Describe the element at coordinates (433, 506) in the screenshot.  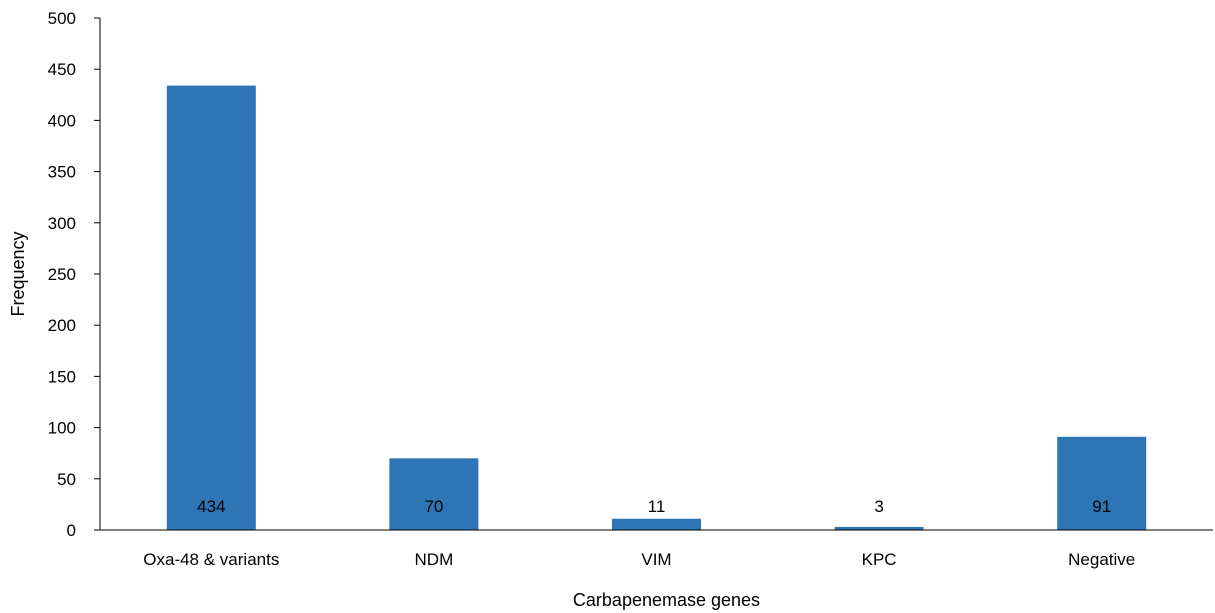
I see `bar-value-label: 70` at that location.